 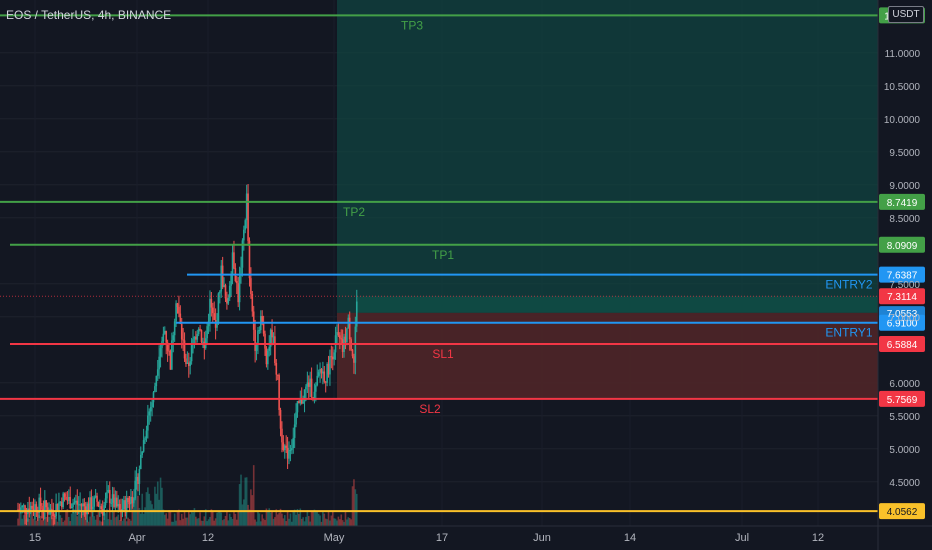 What do you see at coordinates (902, 120) in the screenshot?
I see `y-tick-label: 10.0000` at bounding box center [902, 120].